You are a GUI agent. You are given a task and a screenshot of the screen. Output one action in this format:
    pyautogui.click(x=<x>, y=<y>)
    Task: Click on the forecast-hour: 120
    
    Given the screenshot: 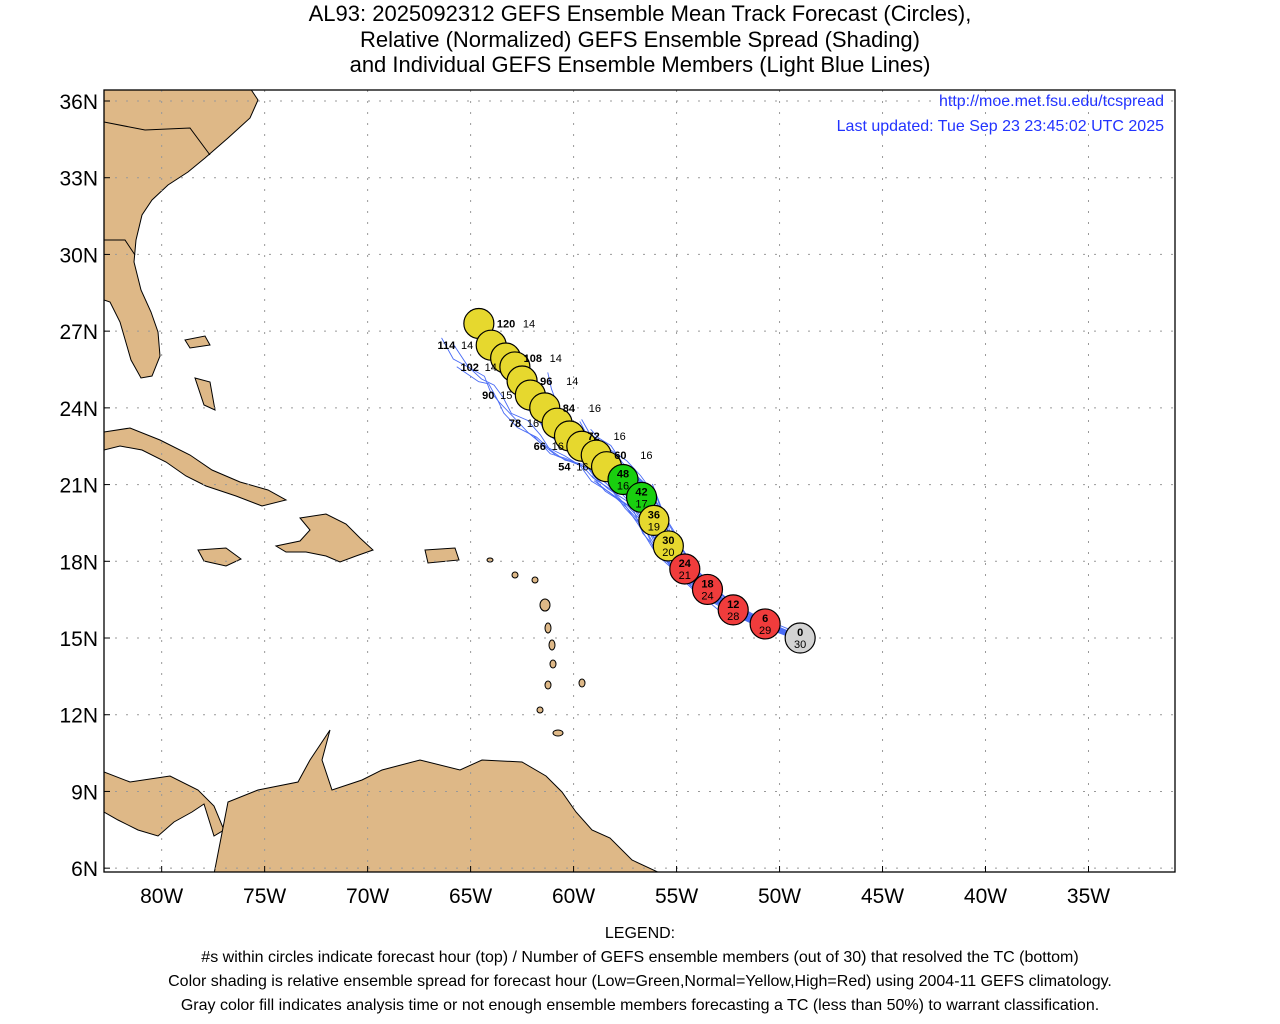 What is the action you would take?
    pyautogui.click(x=506, y=324)
    